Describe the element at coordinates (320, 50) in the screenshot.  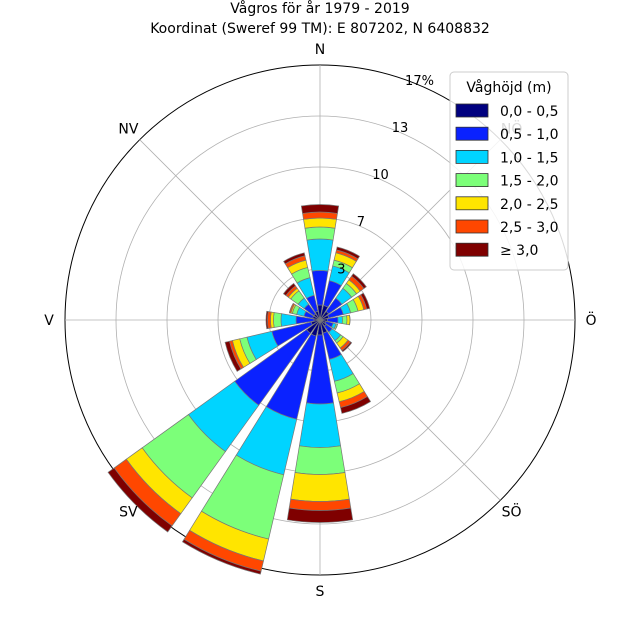
I see `direction-label-n: N` at that location.